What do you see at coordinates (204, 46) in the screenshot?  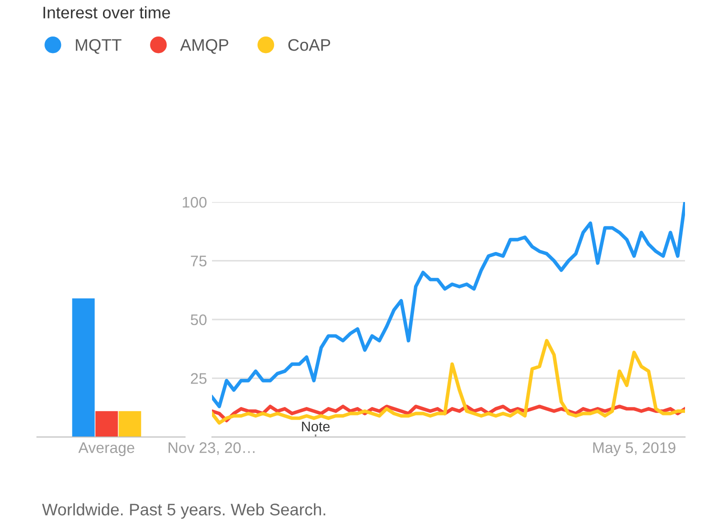 I see `legend-label: AMQP` at bounding box center [204, 46].